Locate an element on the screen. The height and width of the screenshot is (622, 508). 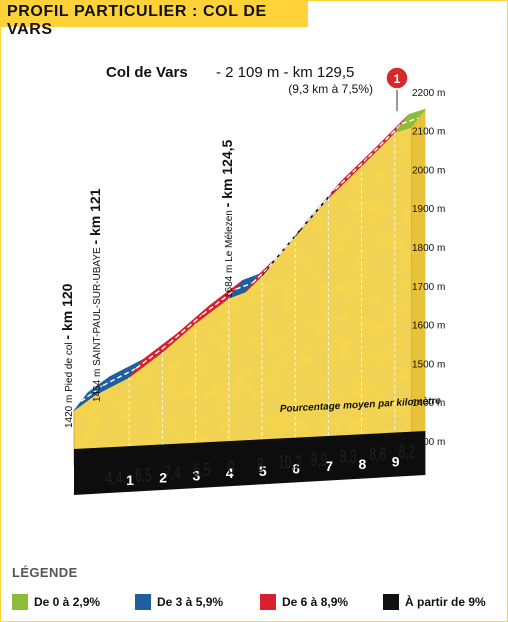
y-tick-label: 1300 m is located at coordinates (428, 442).